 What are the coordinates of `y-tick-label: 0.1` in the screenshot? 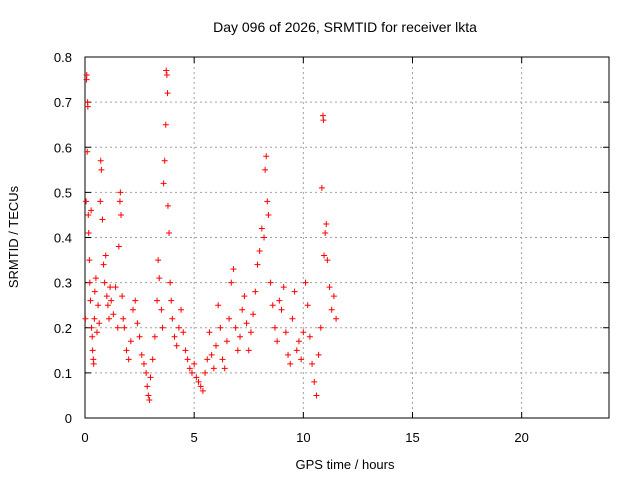 It's located at (63, 373).